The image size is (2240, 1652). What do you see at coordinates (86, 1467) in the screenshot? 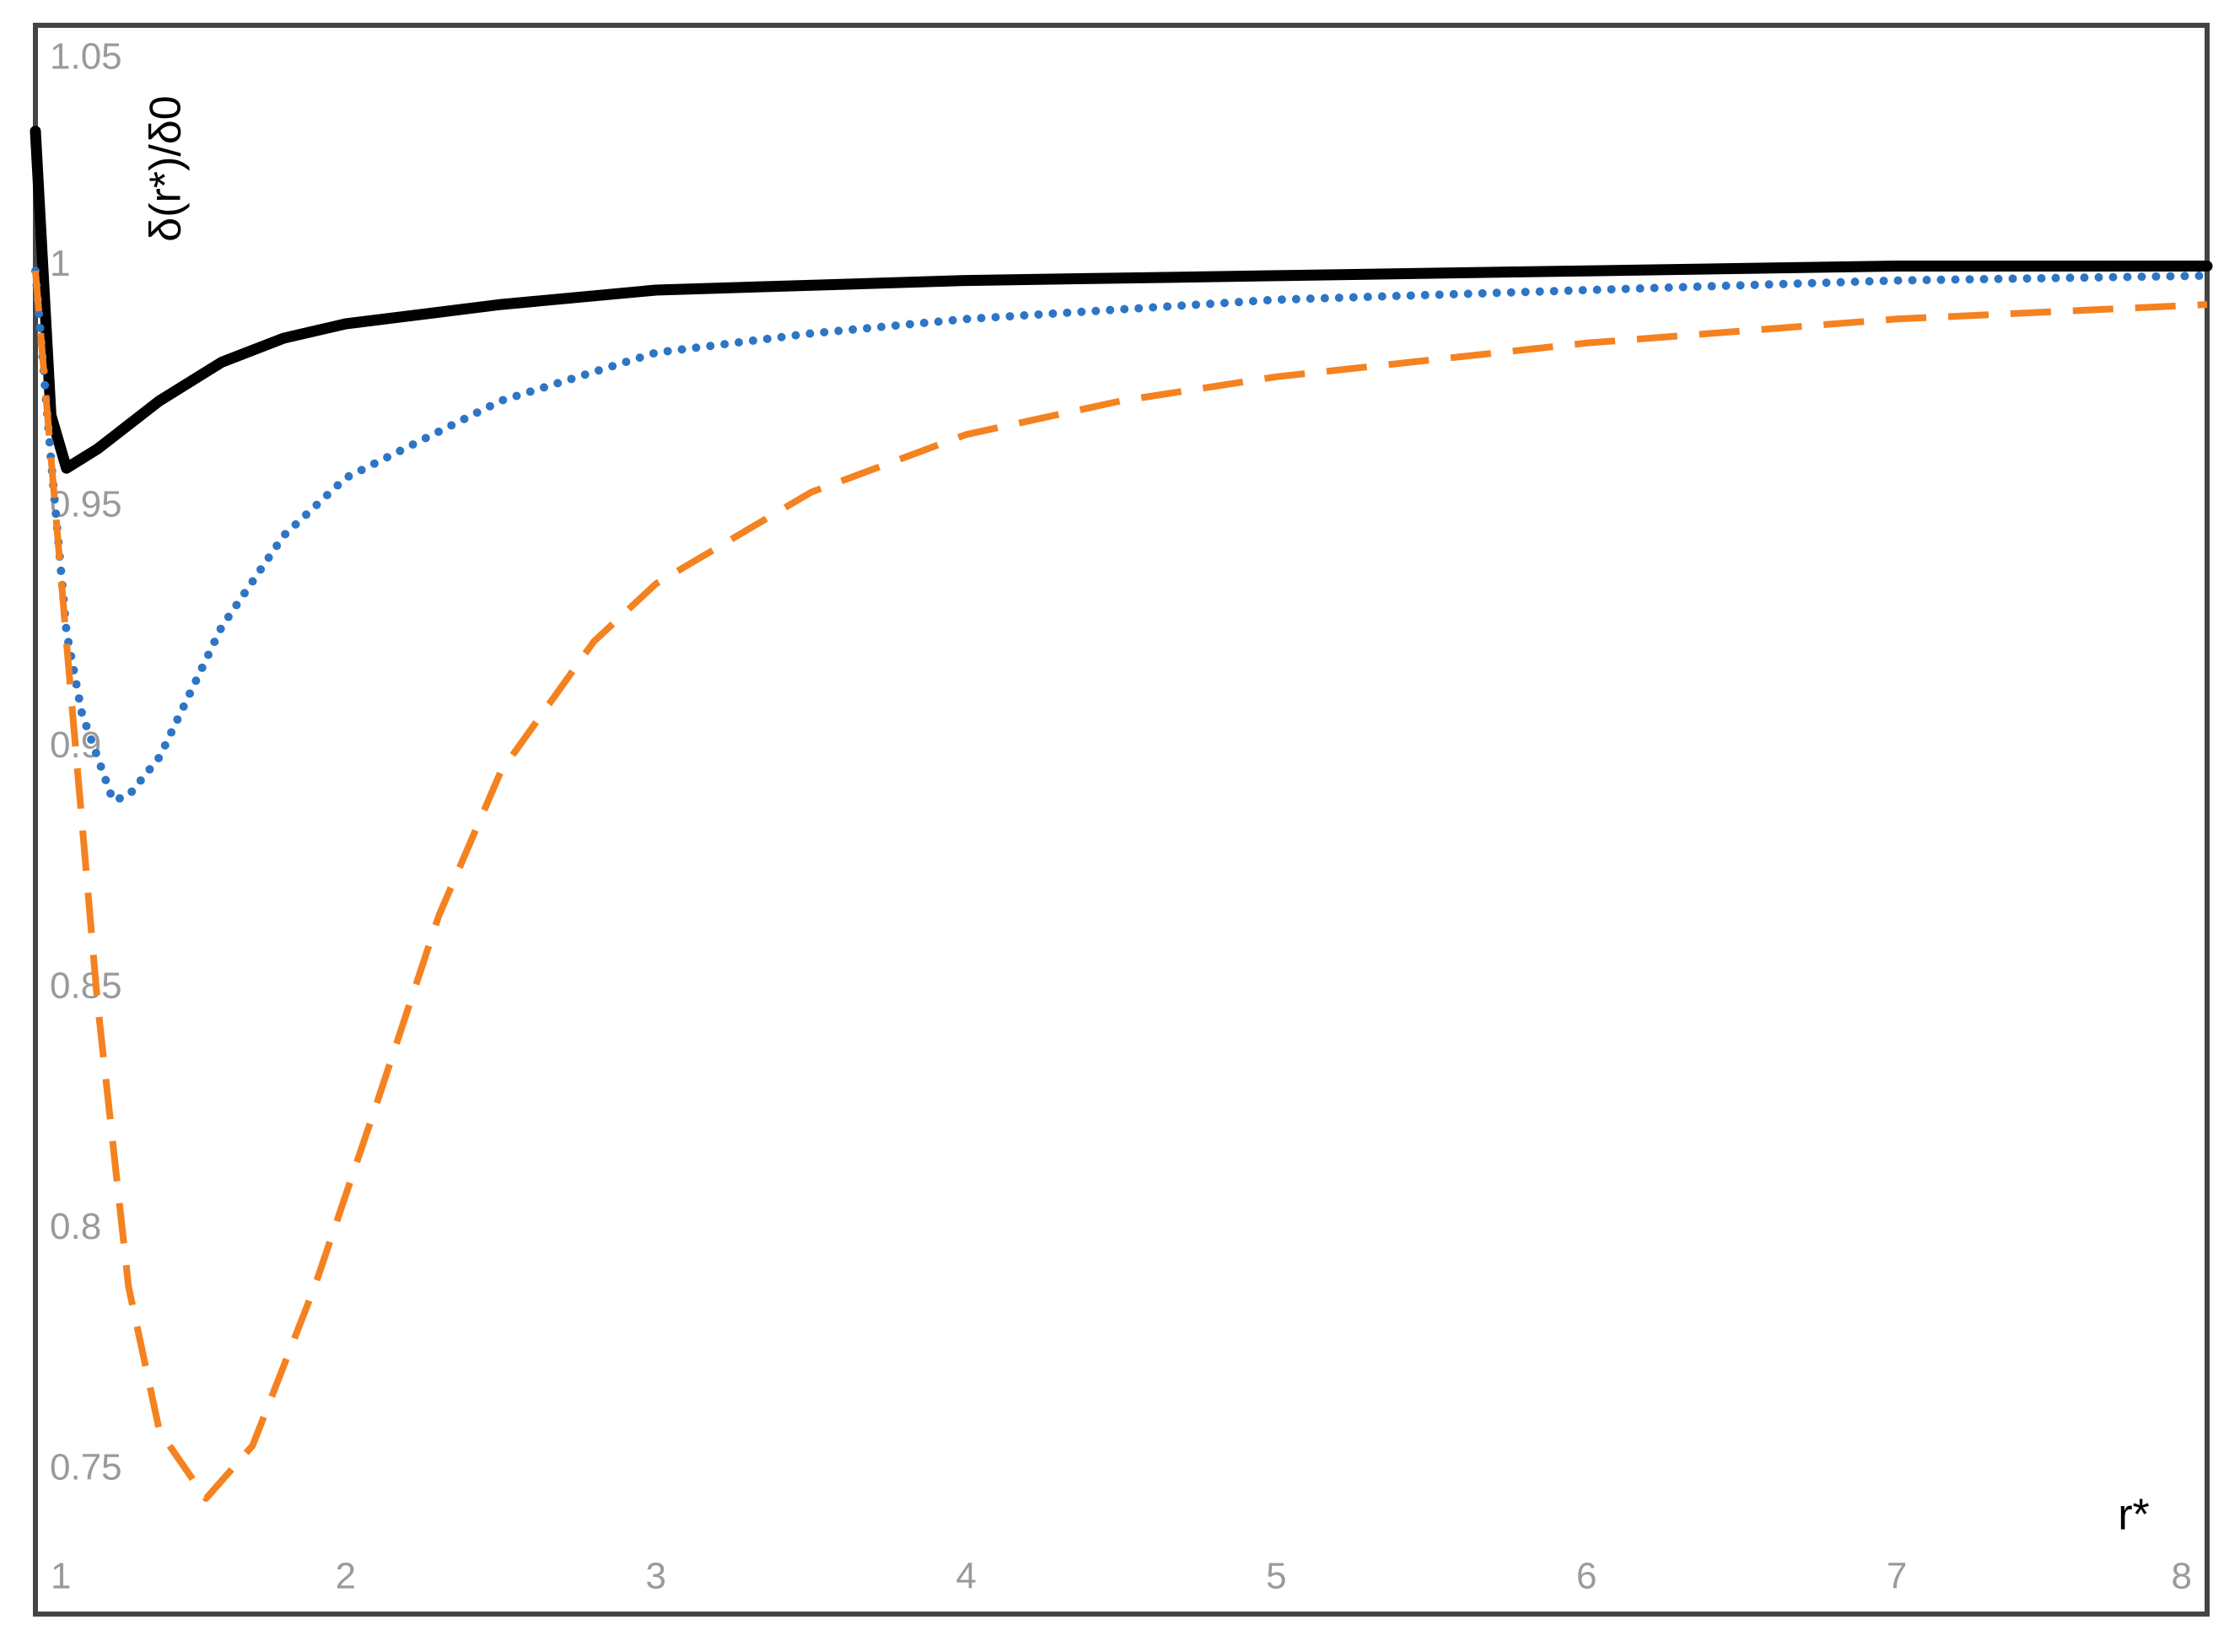
I see `y-tick-label: 0.75` at bounding box center [86, 1467].